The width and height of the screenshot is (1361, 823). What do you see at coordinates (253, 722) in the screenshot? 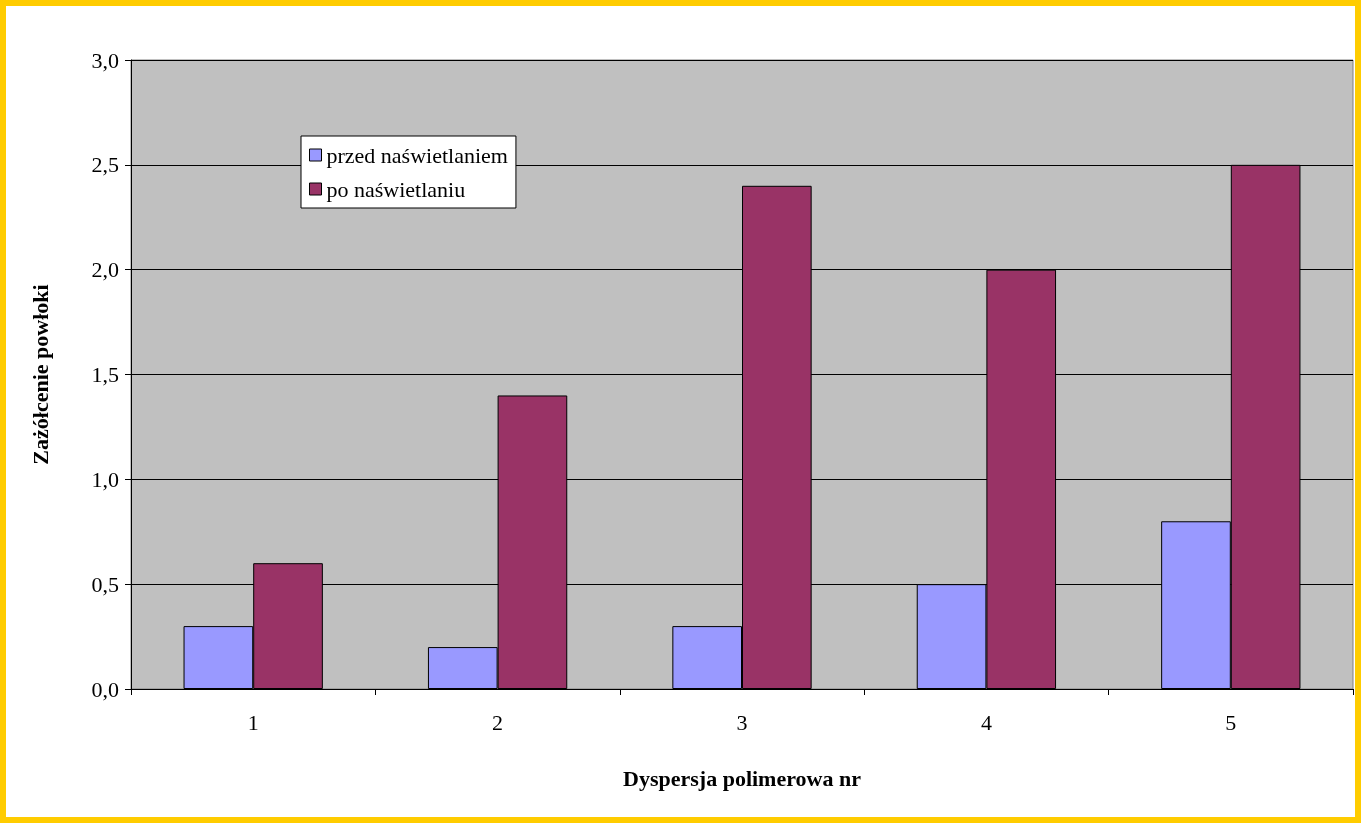
I see `x-tick-label: 1` at bounding box center [253, 722].